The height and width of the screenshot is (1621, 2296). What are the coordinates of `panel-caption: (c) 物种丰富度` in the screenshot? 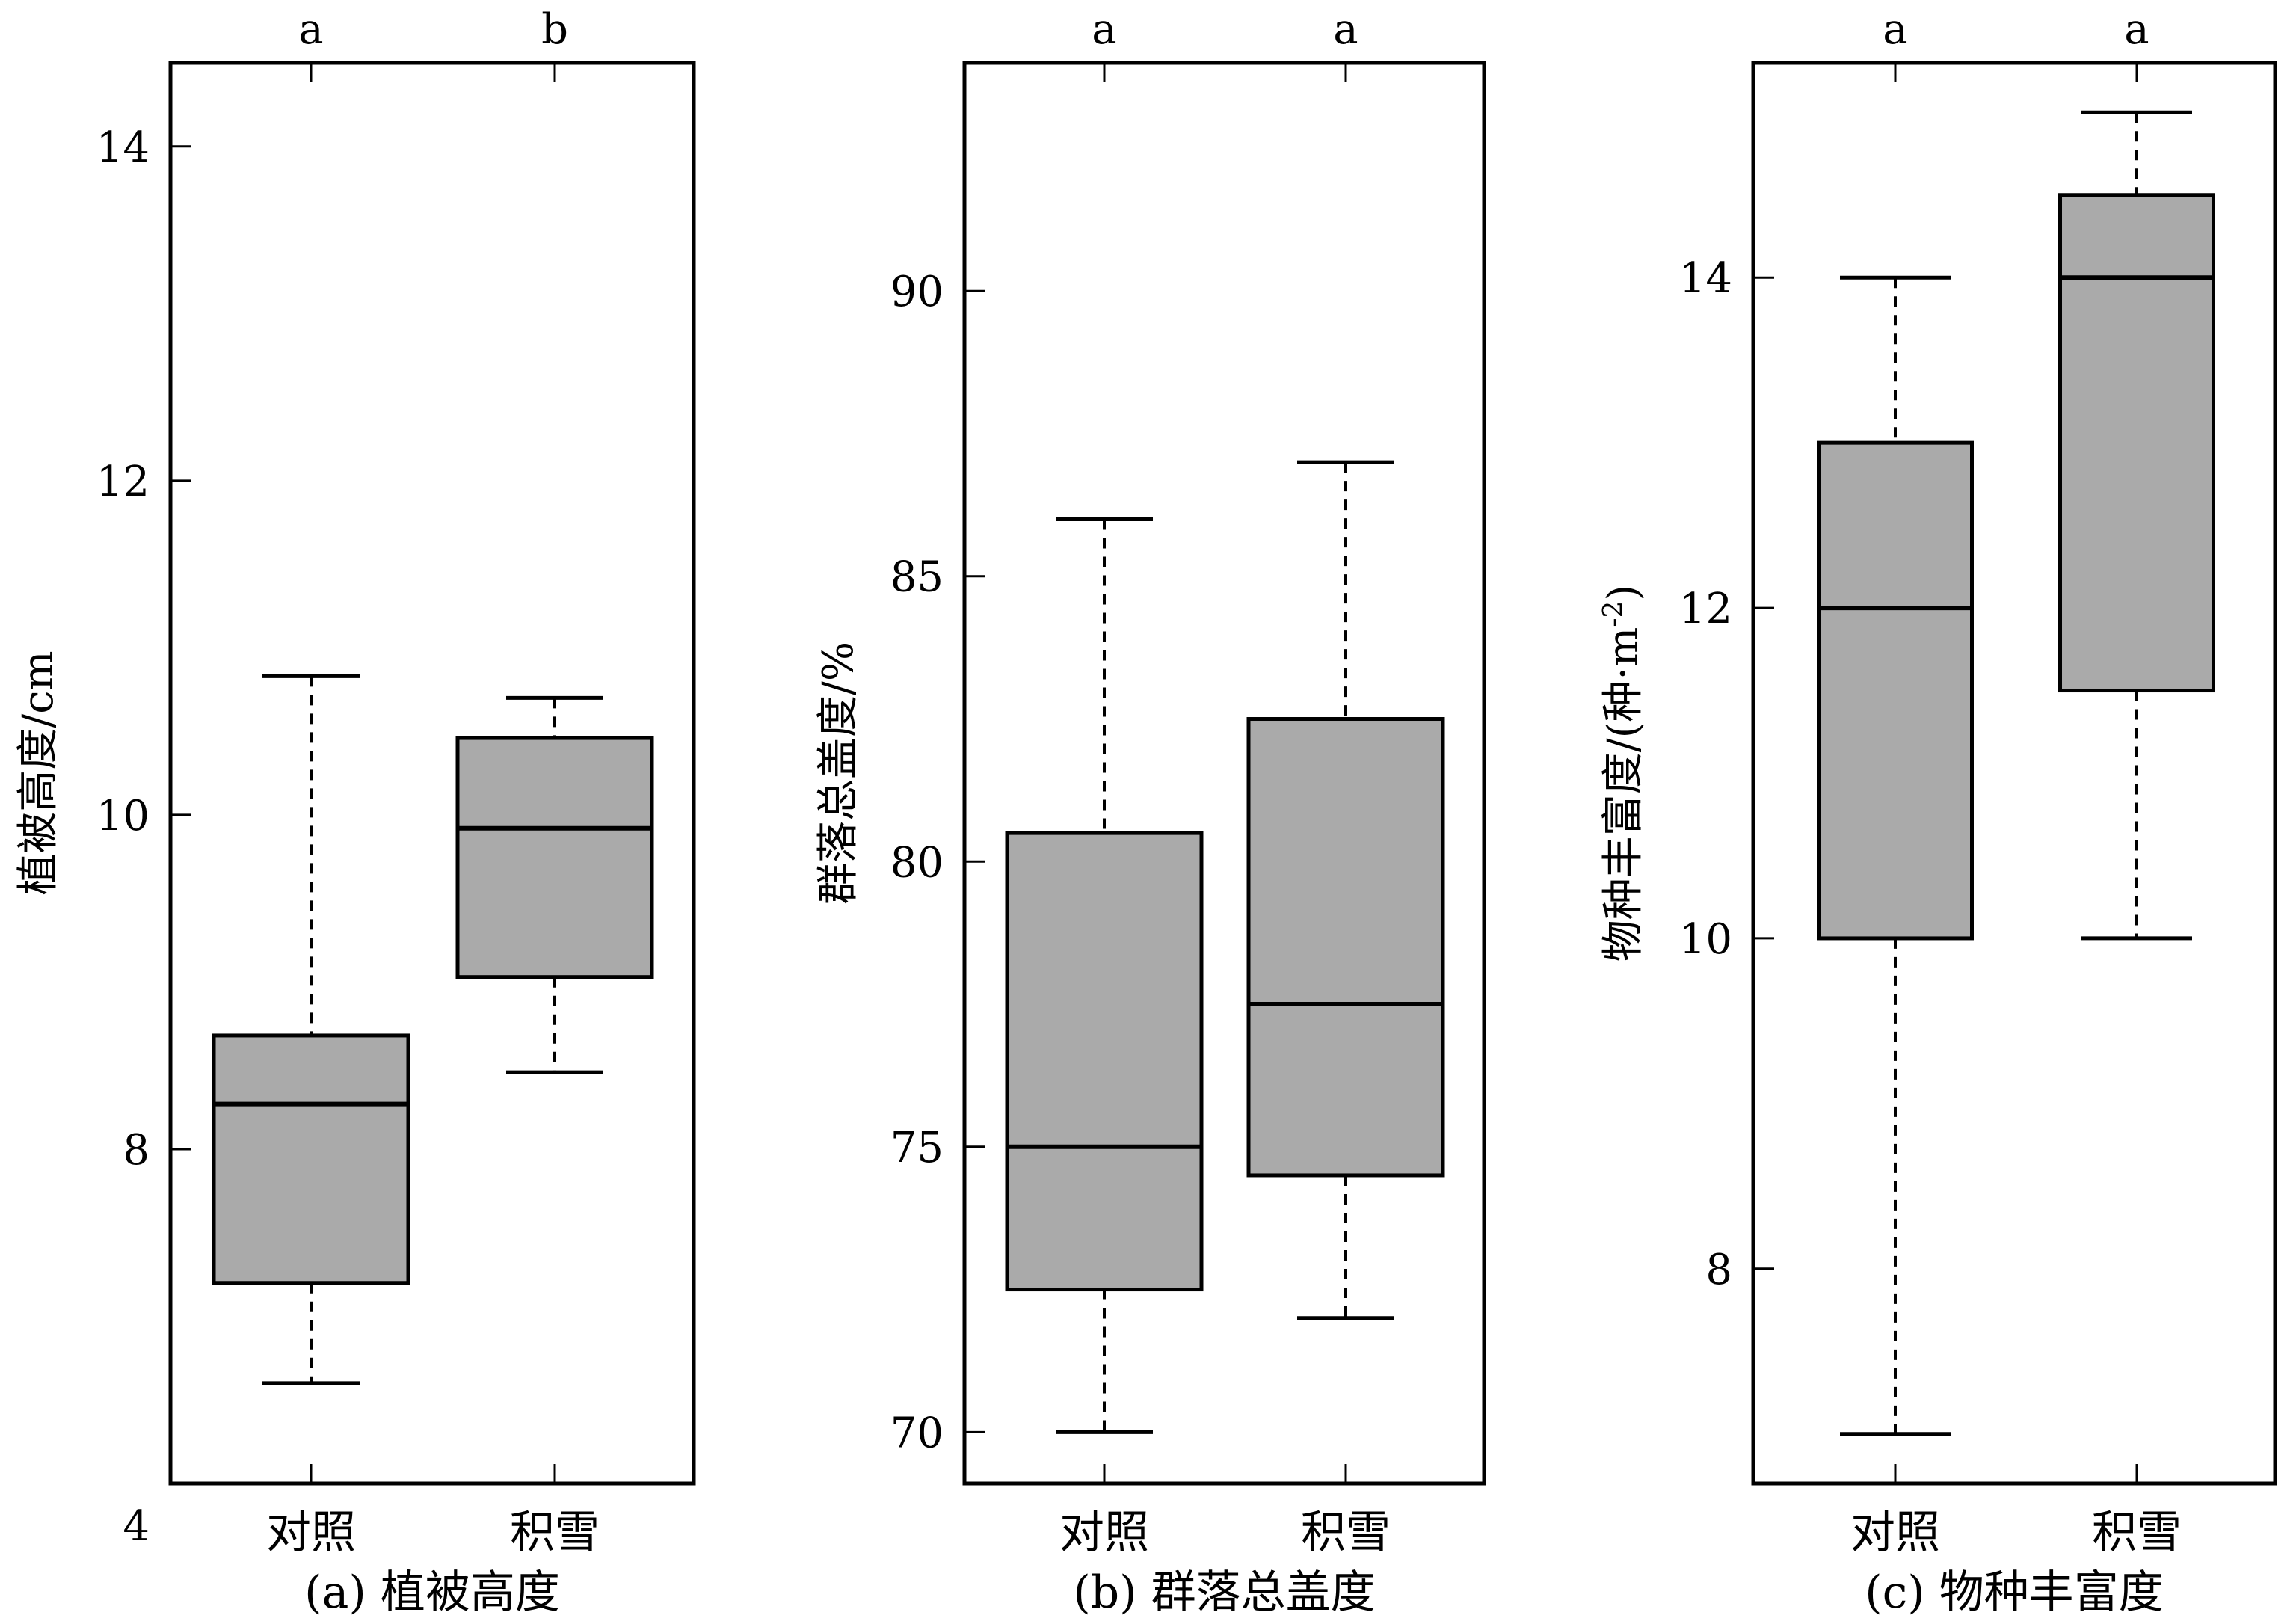 It's located at (2015, 1592).